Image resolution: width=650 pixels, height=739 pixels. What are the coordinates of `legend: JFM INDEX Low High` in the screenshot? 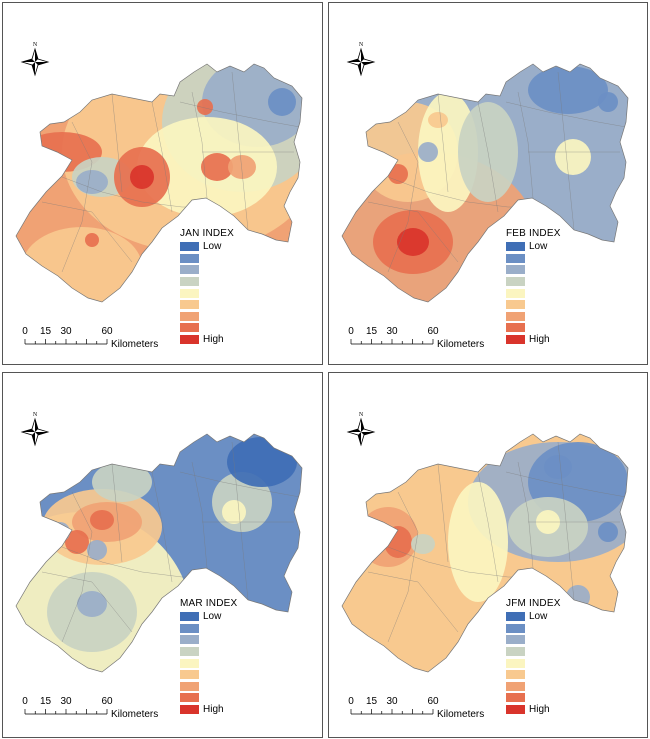 It's located at (533, 656).